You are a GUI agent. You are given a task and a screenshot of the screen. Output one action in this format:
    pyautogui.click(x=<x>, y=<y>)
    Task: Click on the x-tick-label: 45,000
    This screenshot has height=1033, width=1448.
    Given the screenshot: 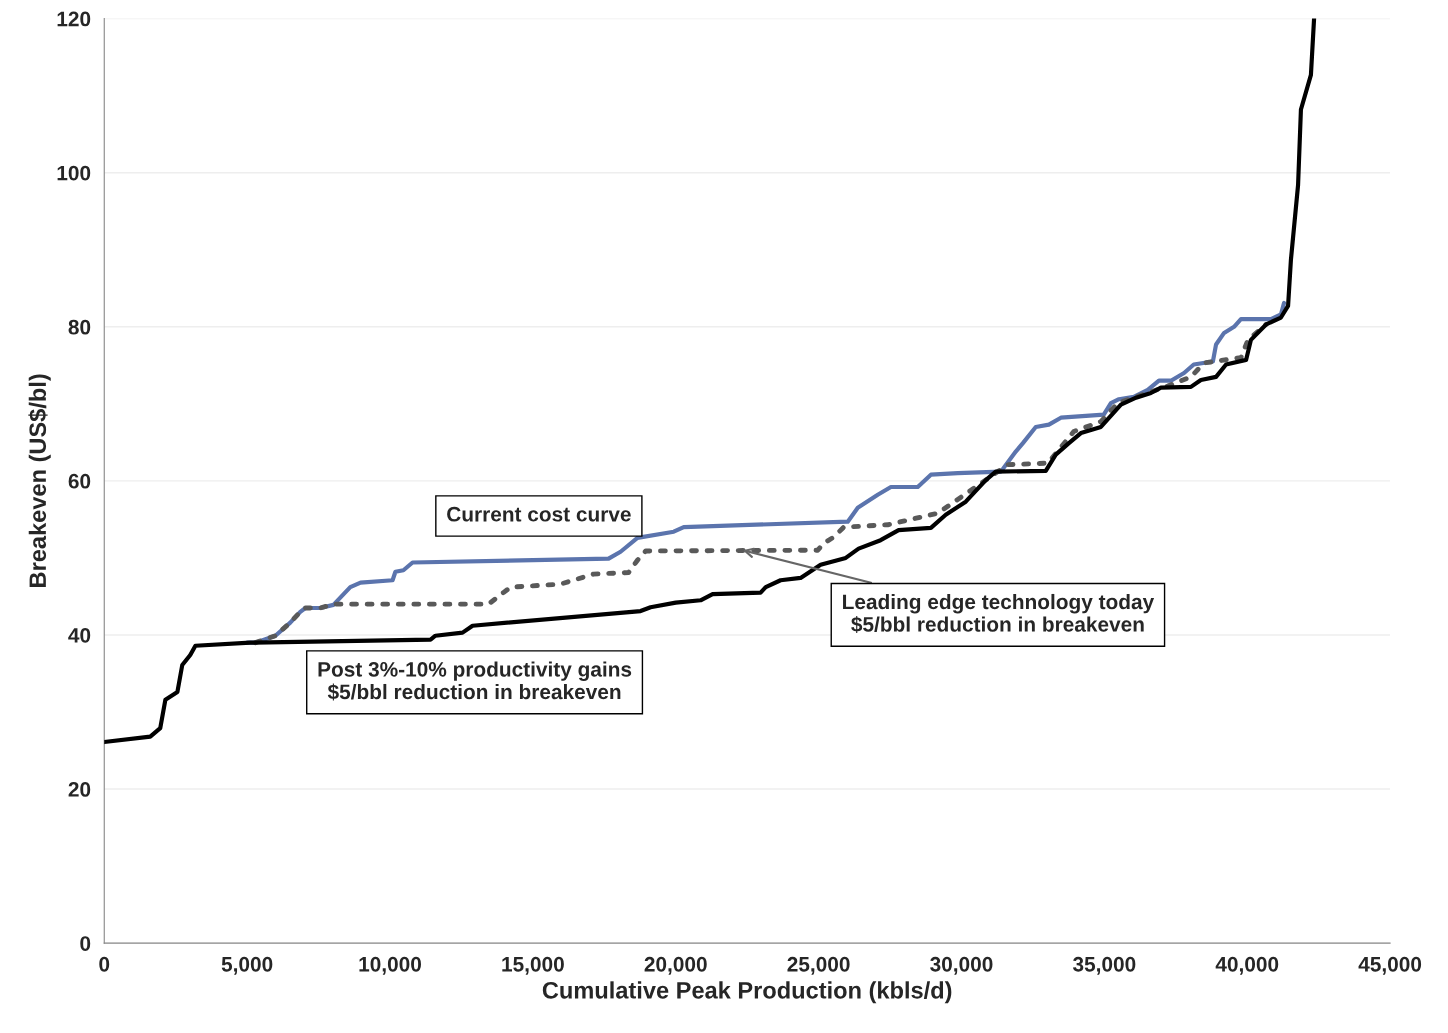 What is the action you would take?
    pyautogui.click(x=1390, y=965)
    